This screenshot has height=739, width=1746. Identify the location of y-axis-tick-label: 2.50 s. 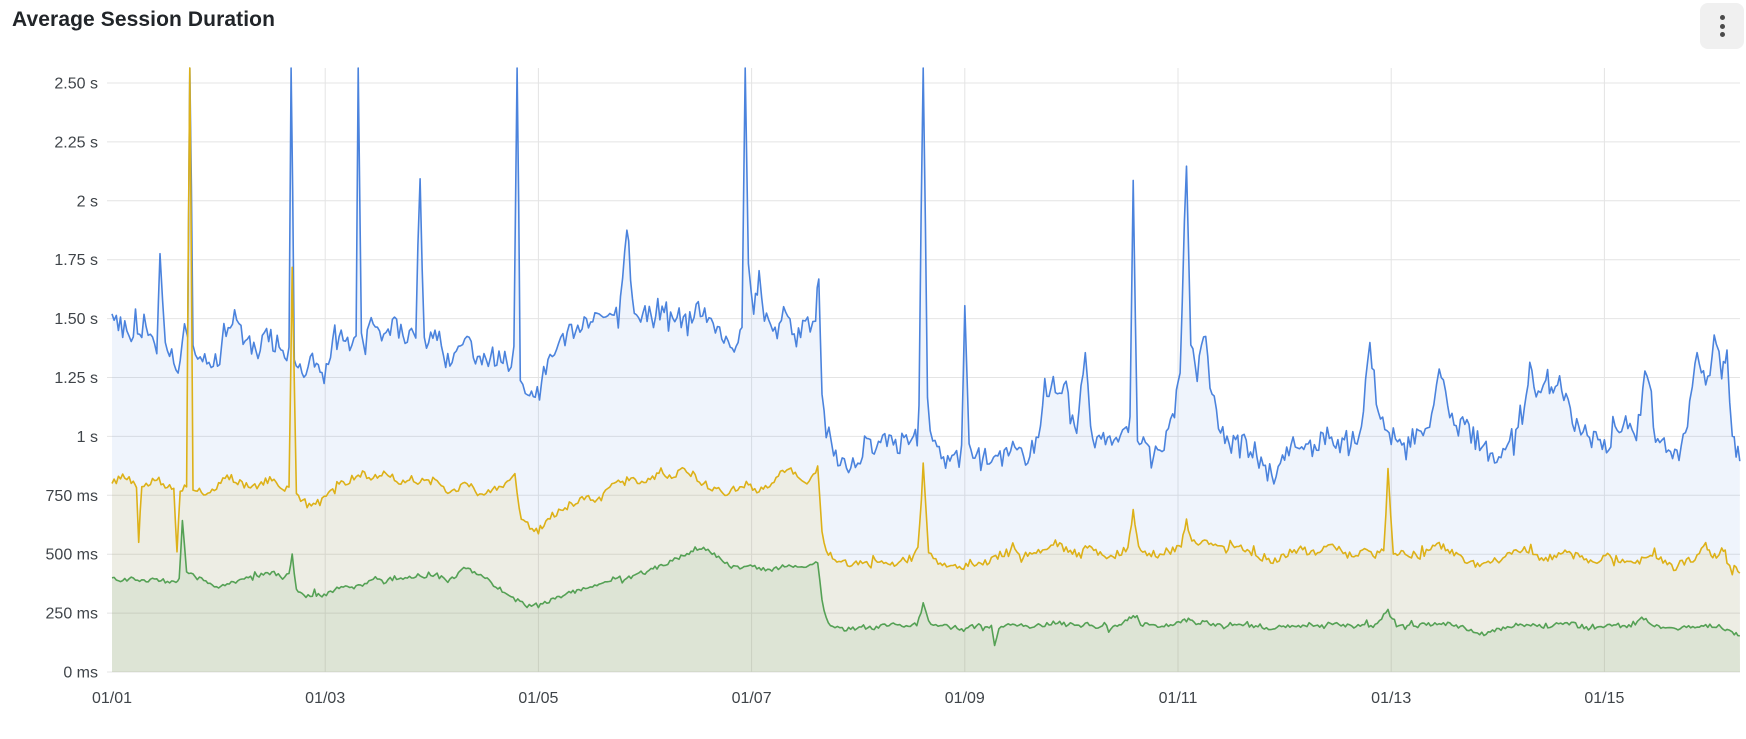
(76, 84).